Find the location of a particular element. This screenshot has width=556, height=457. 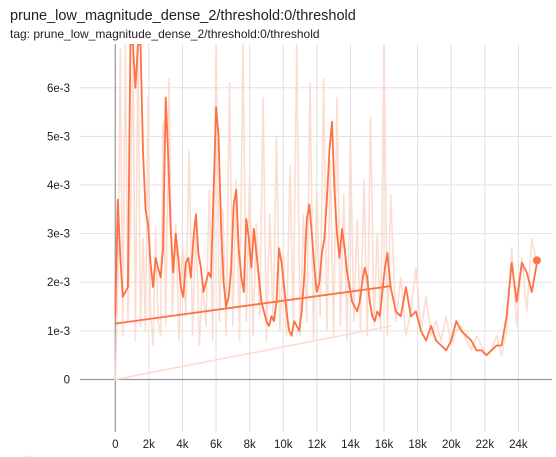

chevron-down-icon is located at coordinates (28, 456).